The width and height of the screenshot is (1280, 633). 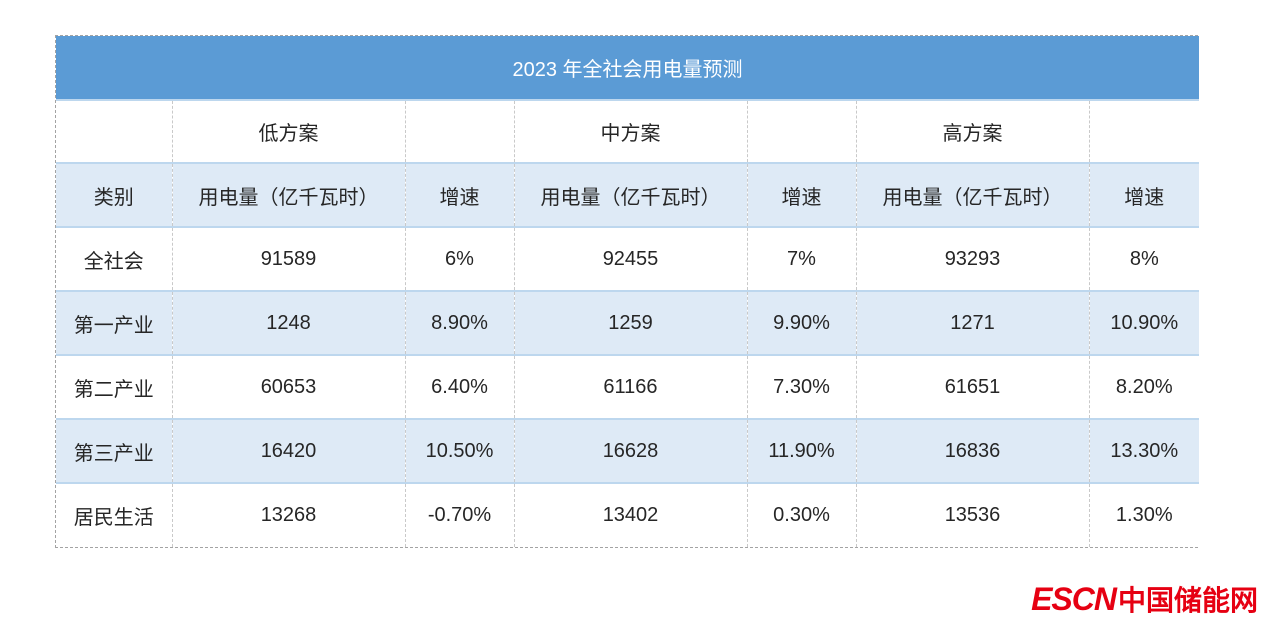 I want to click on cell-value: 16836, so click(x=972, y=450).